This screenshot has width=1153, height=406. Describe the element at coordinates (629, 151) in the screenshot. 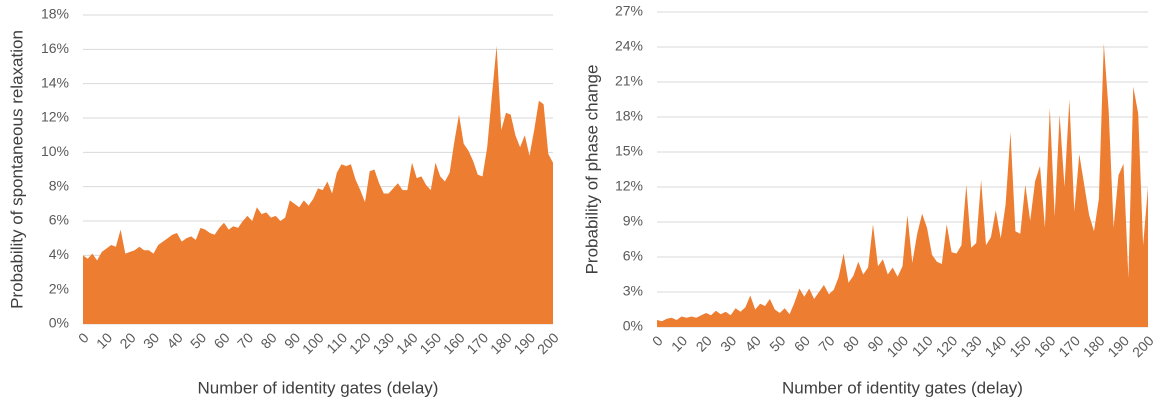

I see `y-tick-label: 15%` at that location.